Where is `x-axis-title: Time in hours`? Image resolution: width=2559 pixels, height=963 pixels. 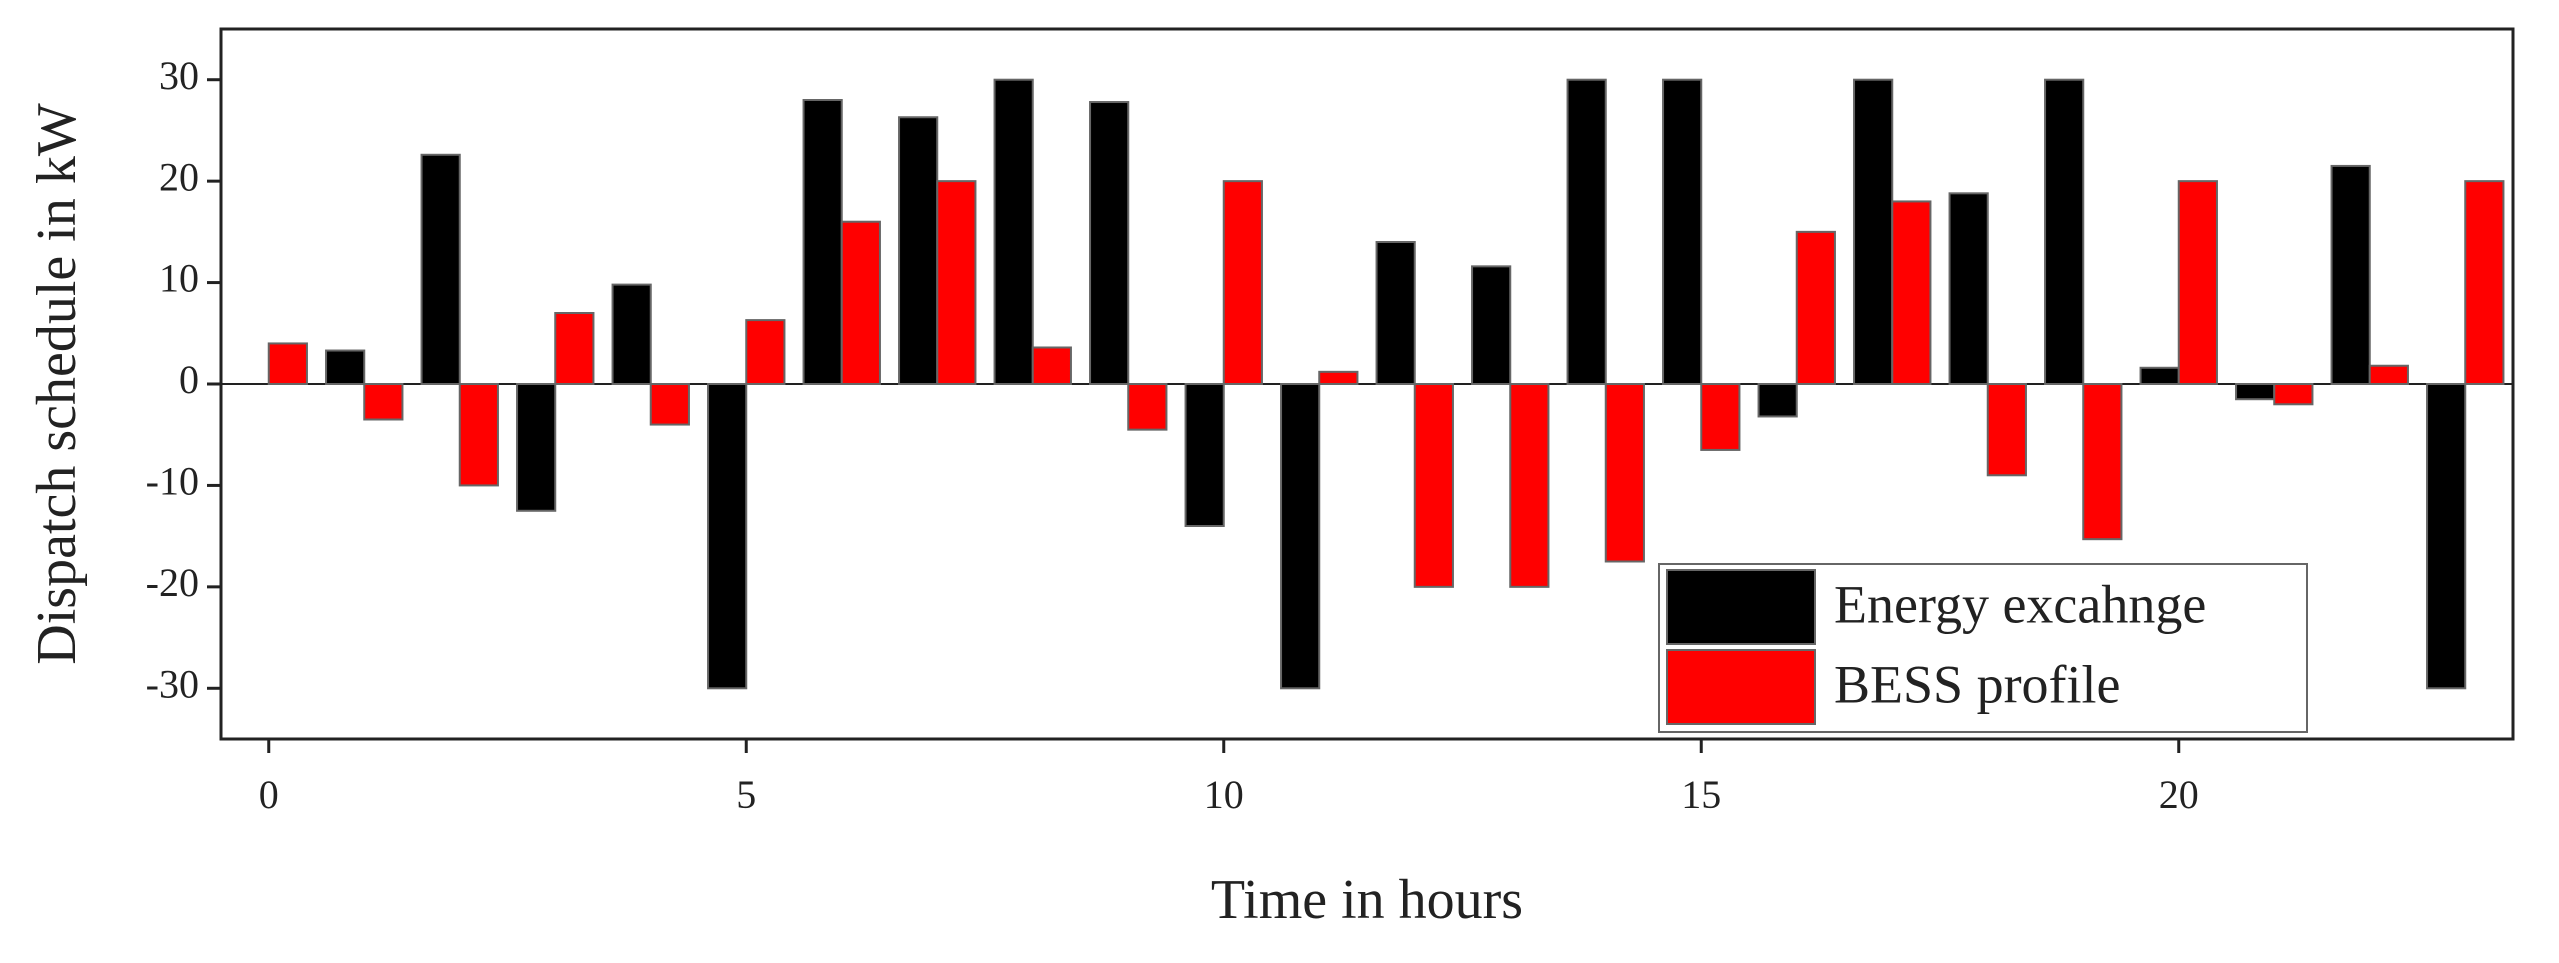 x-axis-title: Time in hours is located at coordinates (1367, 900).